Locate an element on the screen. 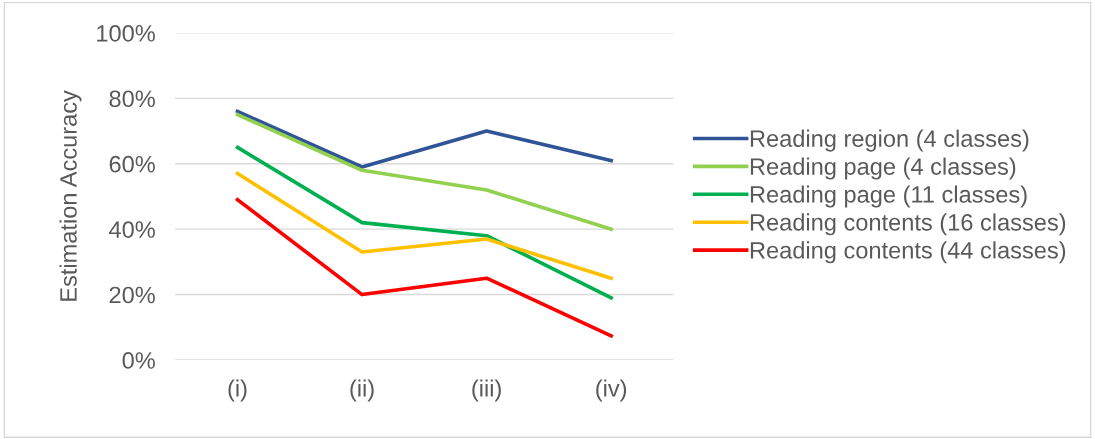  x-tick-label: (ii) is located at coordinates (362, 390).